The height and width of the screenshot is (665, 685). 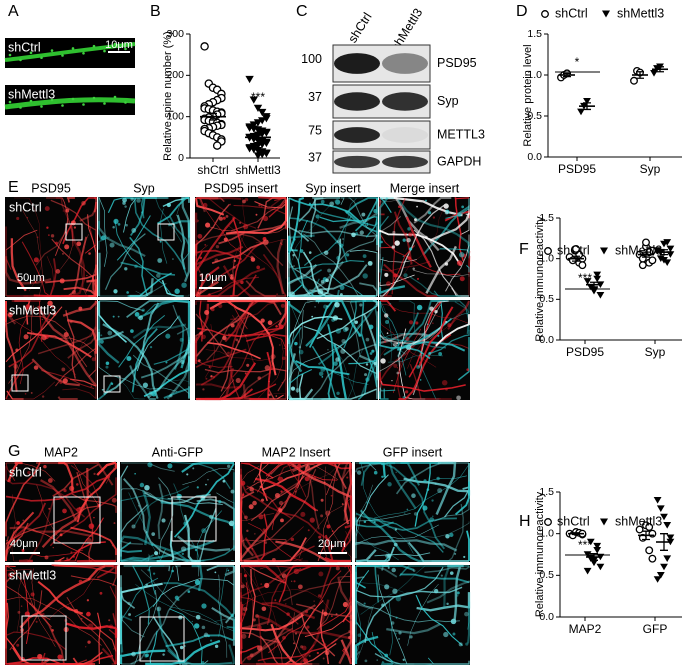 What do you see at coordinates (638, 250) in the screenshot?
I see `legend-label: shMettl3` at bounding box center [638, 250].